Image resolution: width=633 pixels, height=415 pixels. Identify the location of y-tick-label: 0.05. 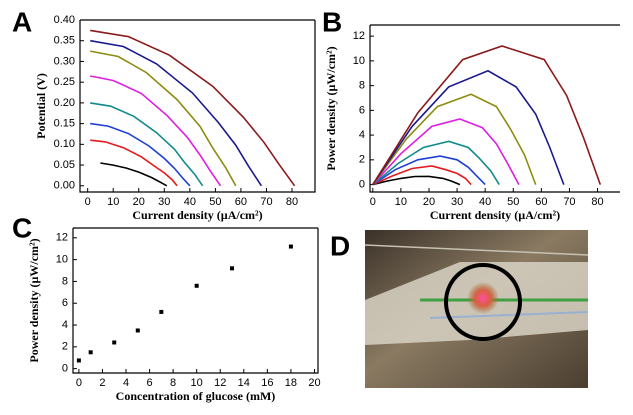
(64, 165).